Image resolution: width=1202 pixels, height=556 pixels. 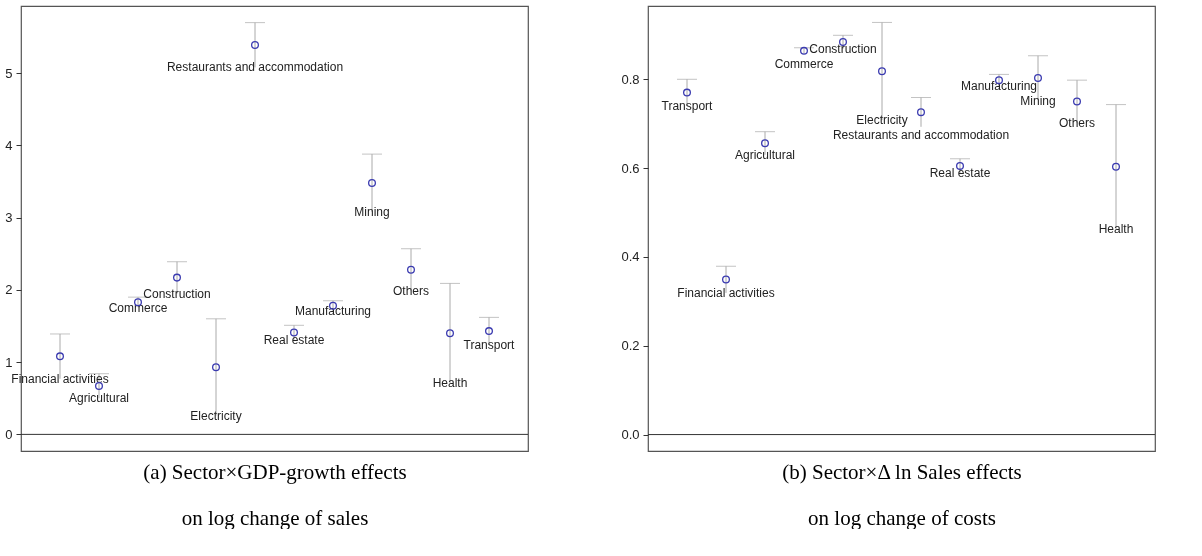 What do you see at coordinates (9, 290) in the screenshot?
I see `y-tick-label: 2` at bounding box center [9, 290].